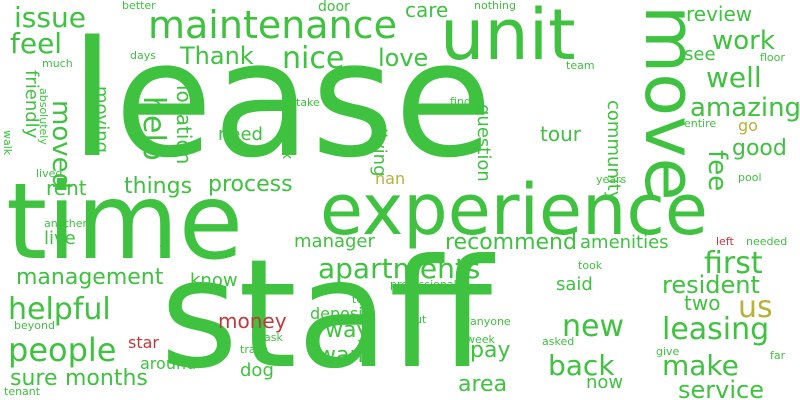 Image resolution: width=800 pixels, height=400 pixels. Describe the element at coordinates (514, 210) in the screenshot. I see `word-experience: experience` at that location.